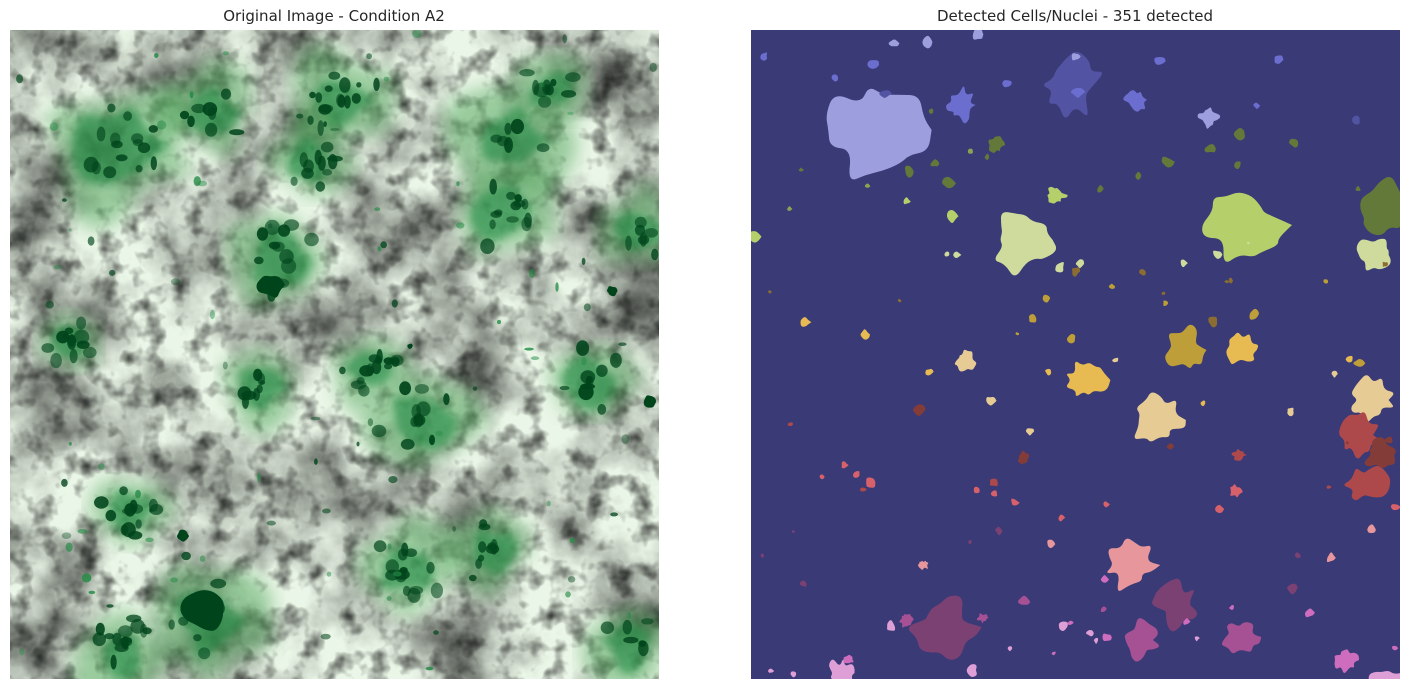 The height and width of the screenshot is (689, 1409). I want to click on panel-title-detected: Detected Cells/Nuclei - 351 detected, so click(1075, 16).